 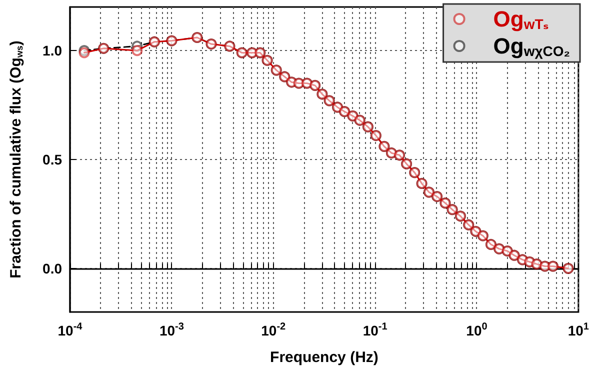 I want to click on y-tick-label: 0.5, so click(x=52, y=160).